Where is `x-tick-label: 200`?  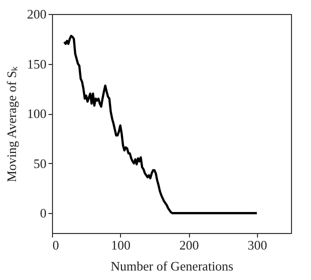
x-tick-label: 200 is located at coordinates (189, 245).